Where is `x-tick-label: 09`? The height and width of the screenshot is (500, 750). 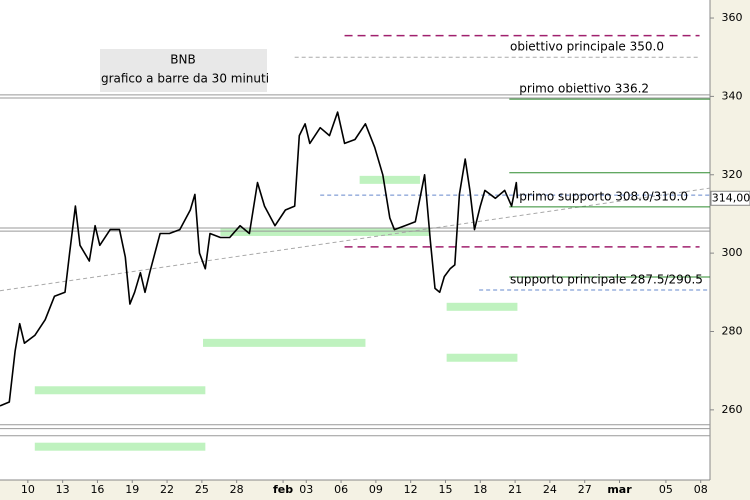
x-tick-label: 09 is located at coordinates (376, 489).